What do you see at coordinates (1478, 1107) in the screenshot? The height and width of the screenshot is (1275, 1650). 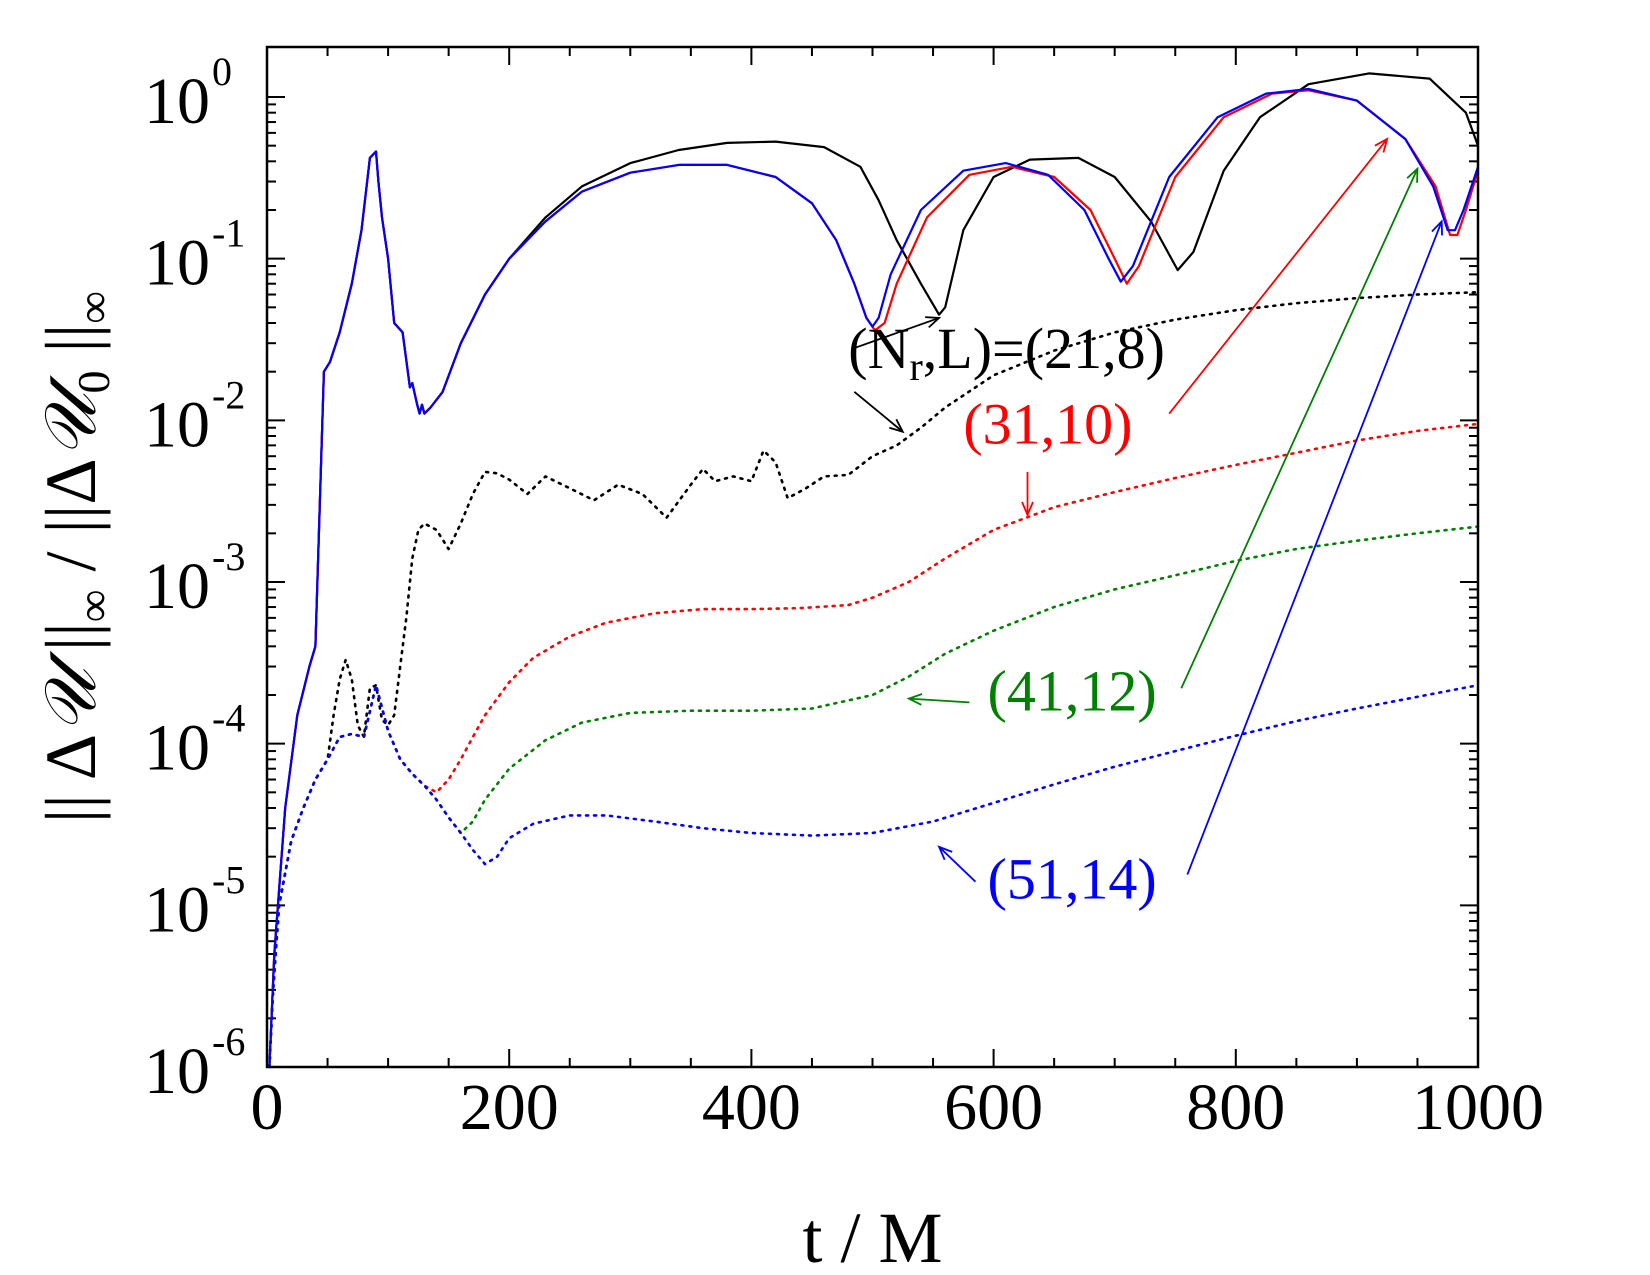 I see `x-tick-label: 1000` at bounding box center [1478, 1107].